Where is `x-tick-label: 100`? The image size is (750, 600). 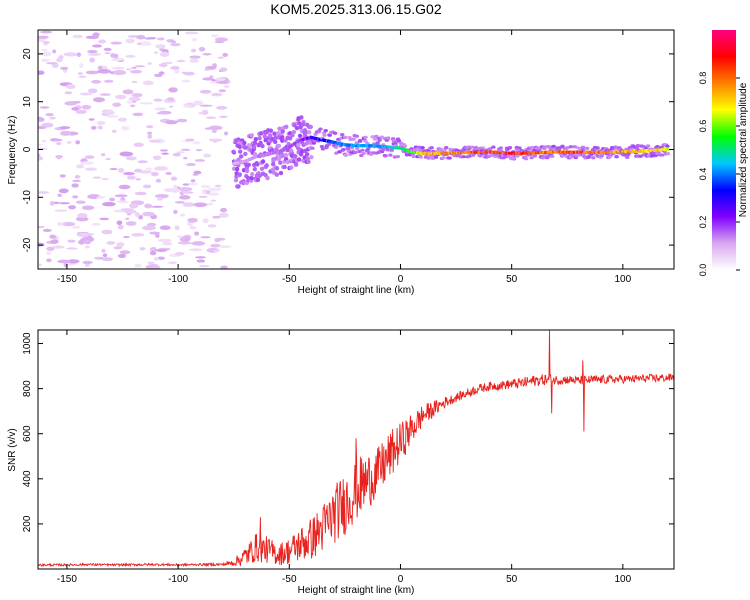
x-tick-label: 100 is located at coordinates (623, 579).